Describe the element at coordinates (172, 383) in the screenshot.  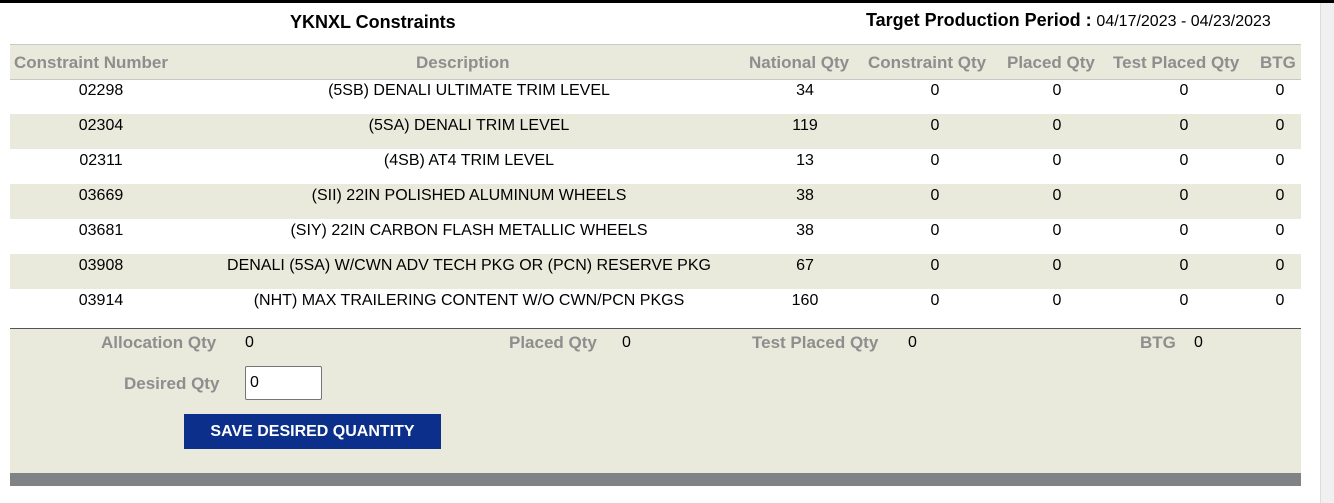
I see `desired-qty-label: Desired Qty` at that location.